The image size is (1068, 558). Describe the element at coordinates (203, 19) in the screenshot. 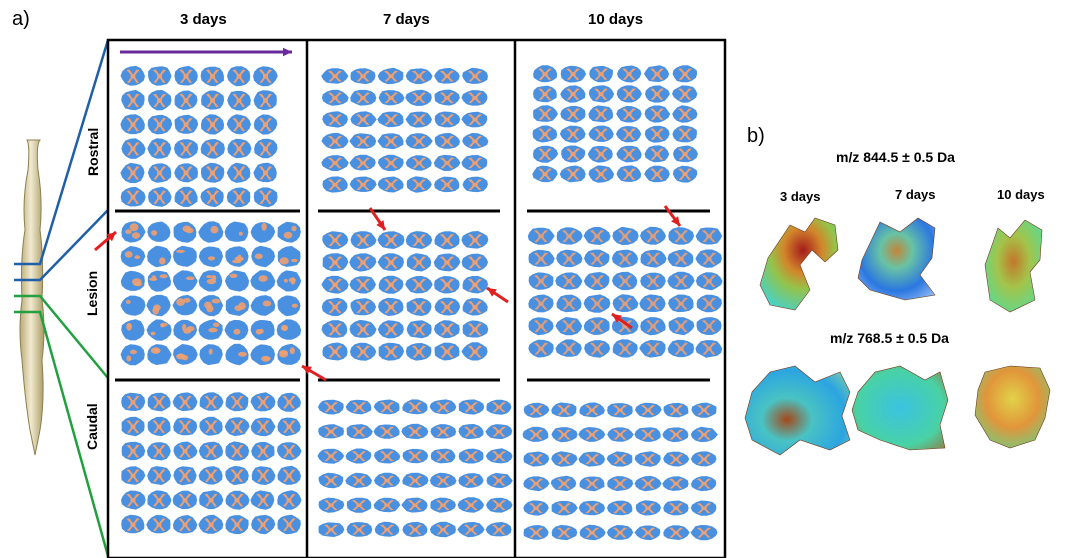

I see `col-header-3-days: 3 days` at that location.